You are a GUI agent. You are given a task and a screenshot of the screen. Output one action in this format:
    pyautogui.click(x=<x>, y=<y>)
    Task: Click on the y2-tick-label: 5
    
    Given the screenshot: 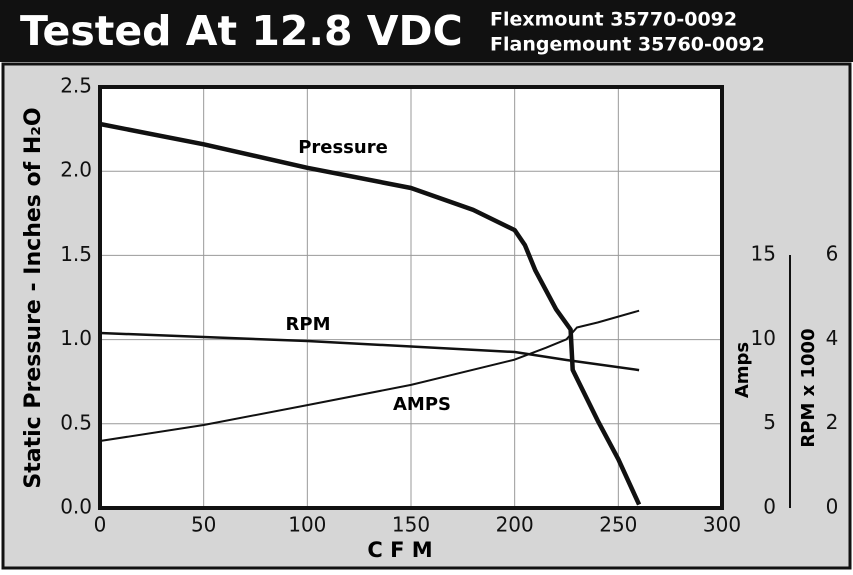 What is the action you would take?
    pyautogui.click(x=769, y=422)
    